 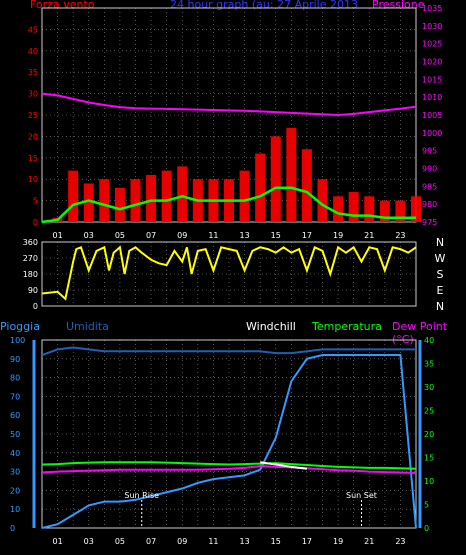 I want to click on temperature-axis-tick: 20, so click(x=429, y=434).